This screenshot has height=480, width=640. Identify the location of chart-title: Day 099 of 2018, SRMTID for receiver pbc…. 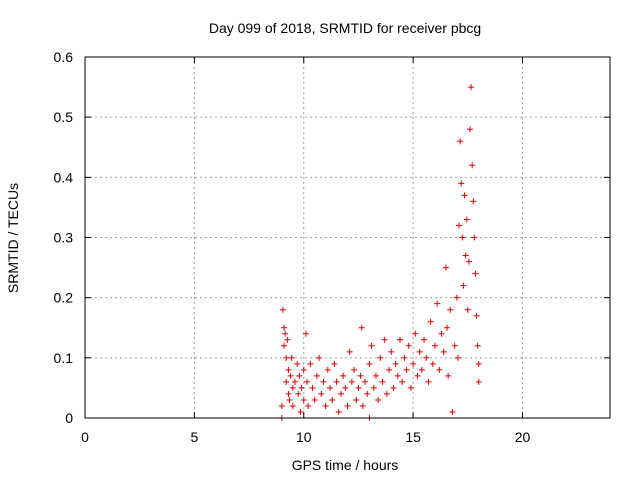
(345, 28).